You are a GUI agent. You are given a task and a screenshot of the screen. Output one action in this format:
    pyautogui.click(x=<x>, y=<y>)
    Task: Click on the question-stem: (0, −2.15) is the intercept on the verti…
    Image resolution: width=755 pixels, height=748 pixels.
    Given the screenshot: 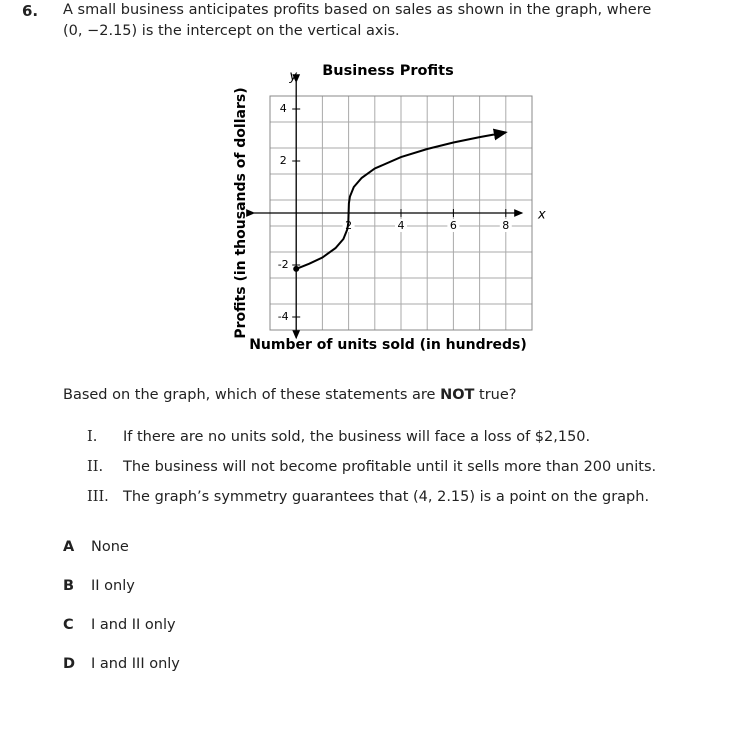 What is the action you would take?
    pyautogui.click(x=231, y=31)
    